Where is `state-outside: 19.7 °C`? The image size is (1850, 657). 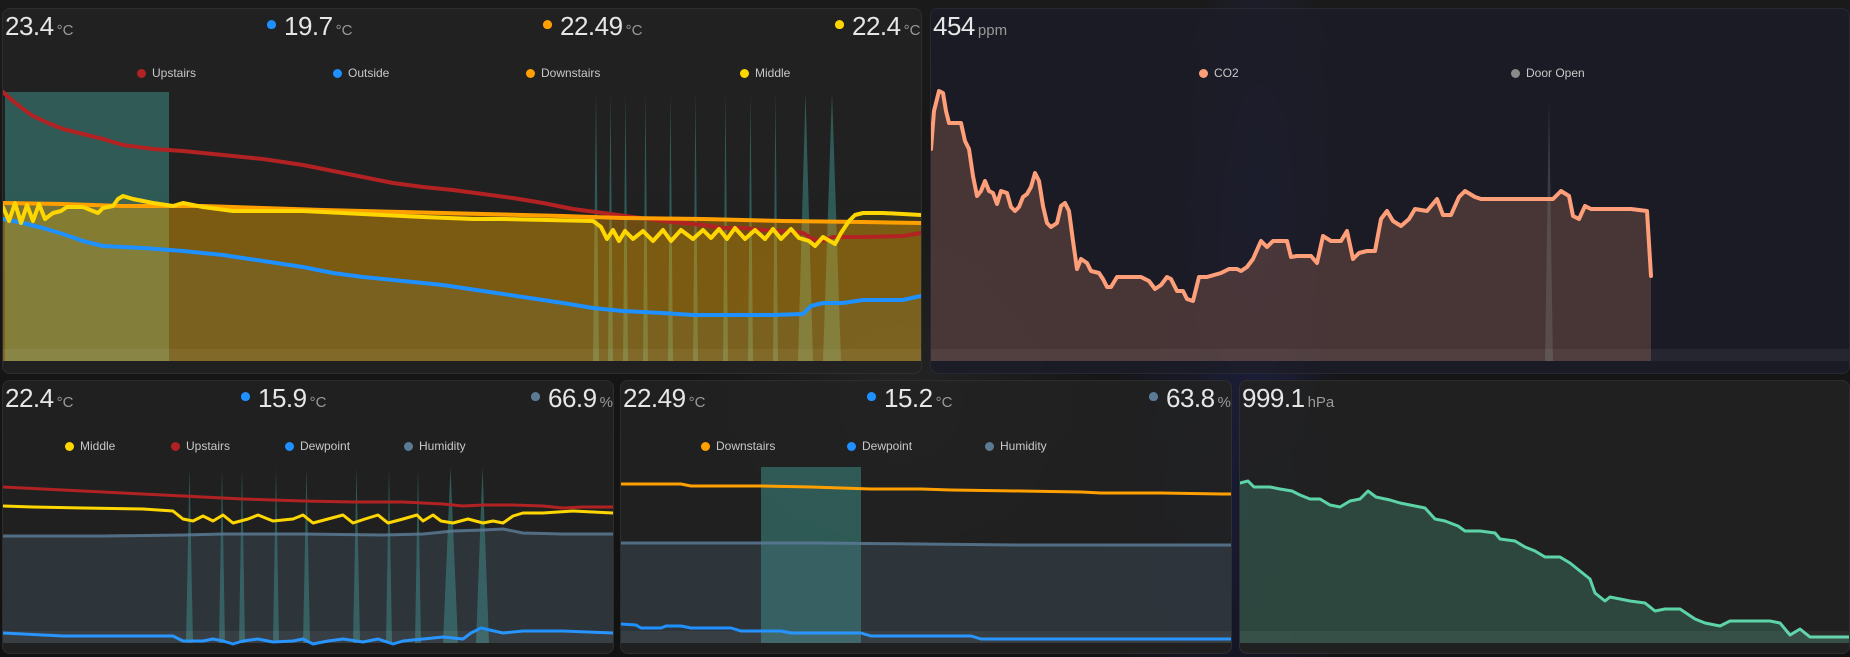
state-outside: 19.7 °C is located at coordinates (309, 26).